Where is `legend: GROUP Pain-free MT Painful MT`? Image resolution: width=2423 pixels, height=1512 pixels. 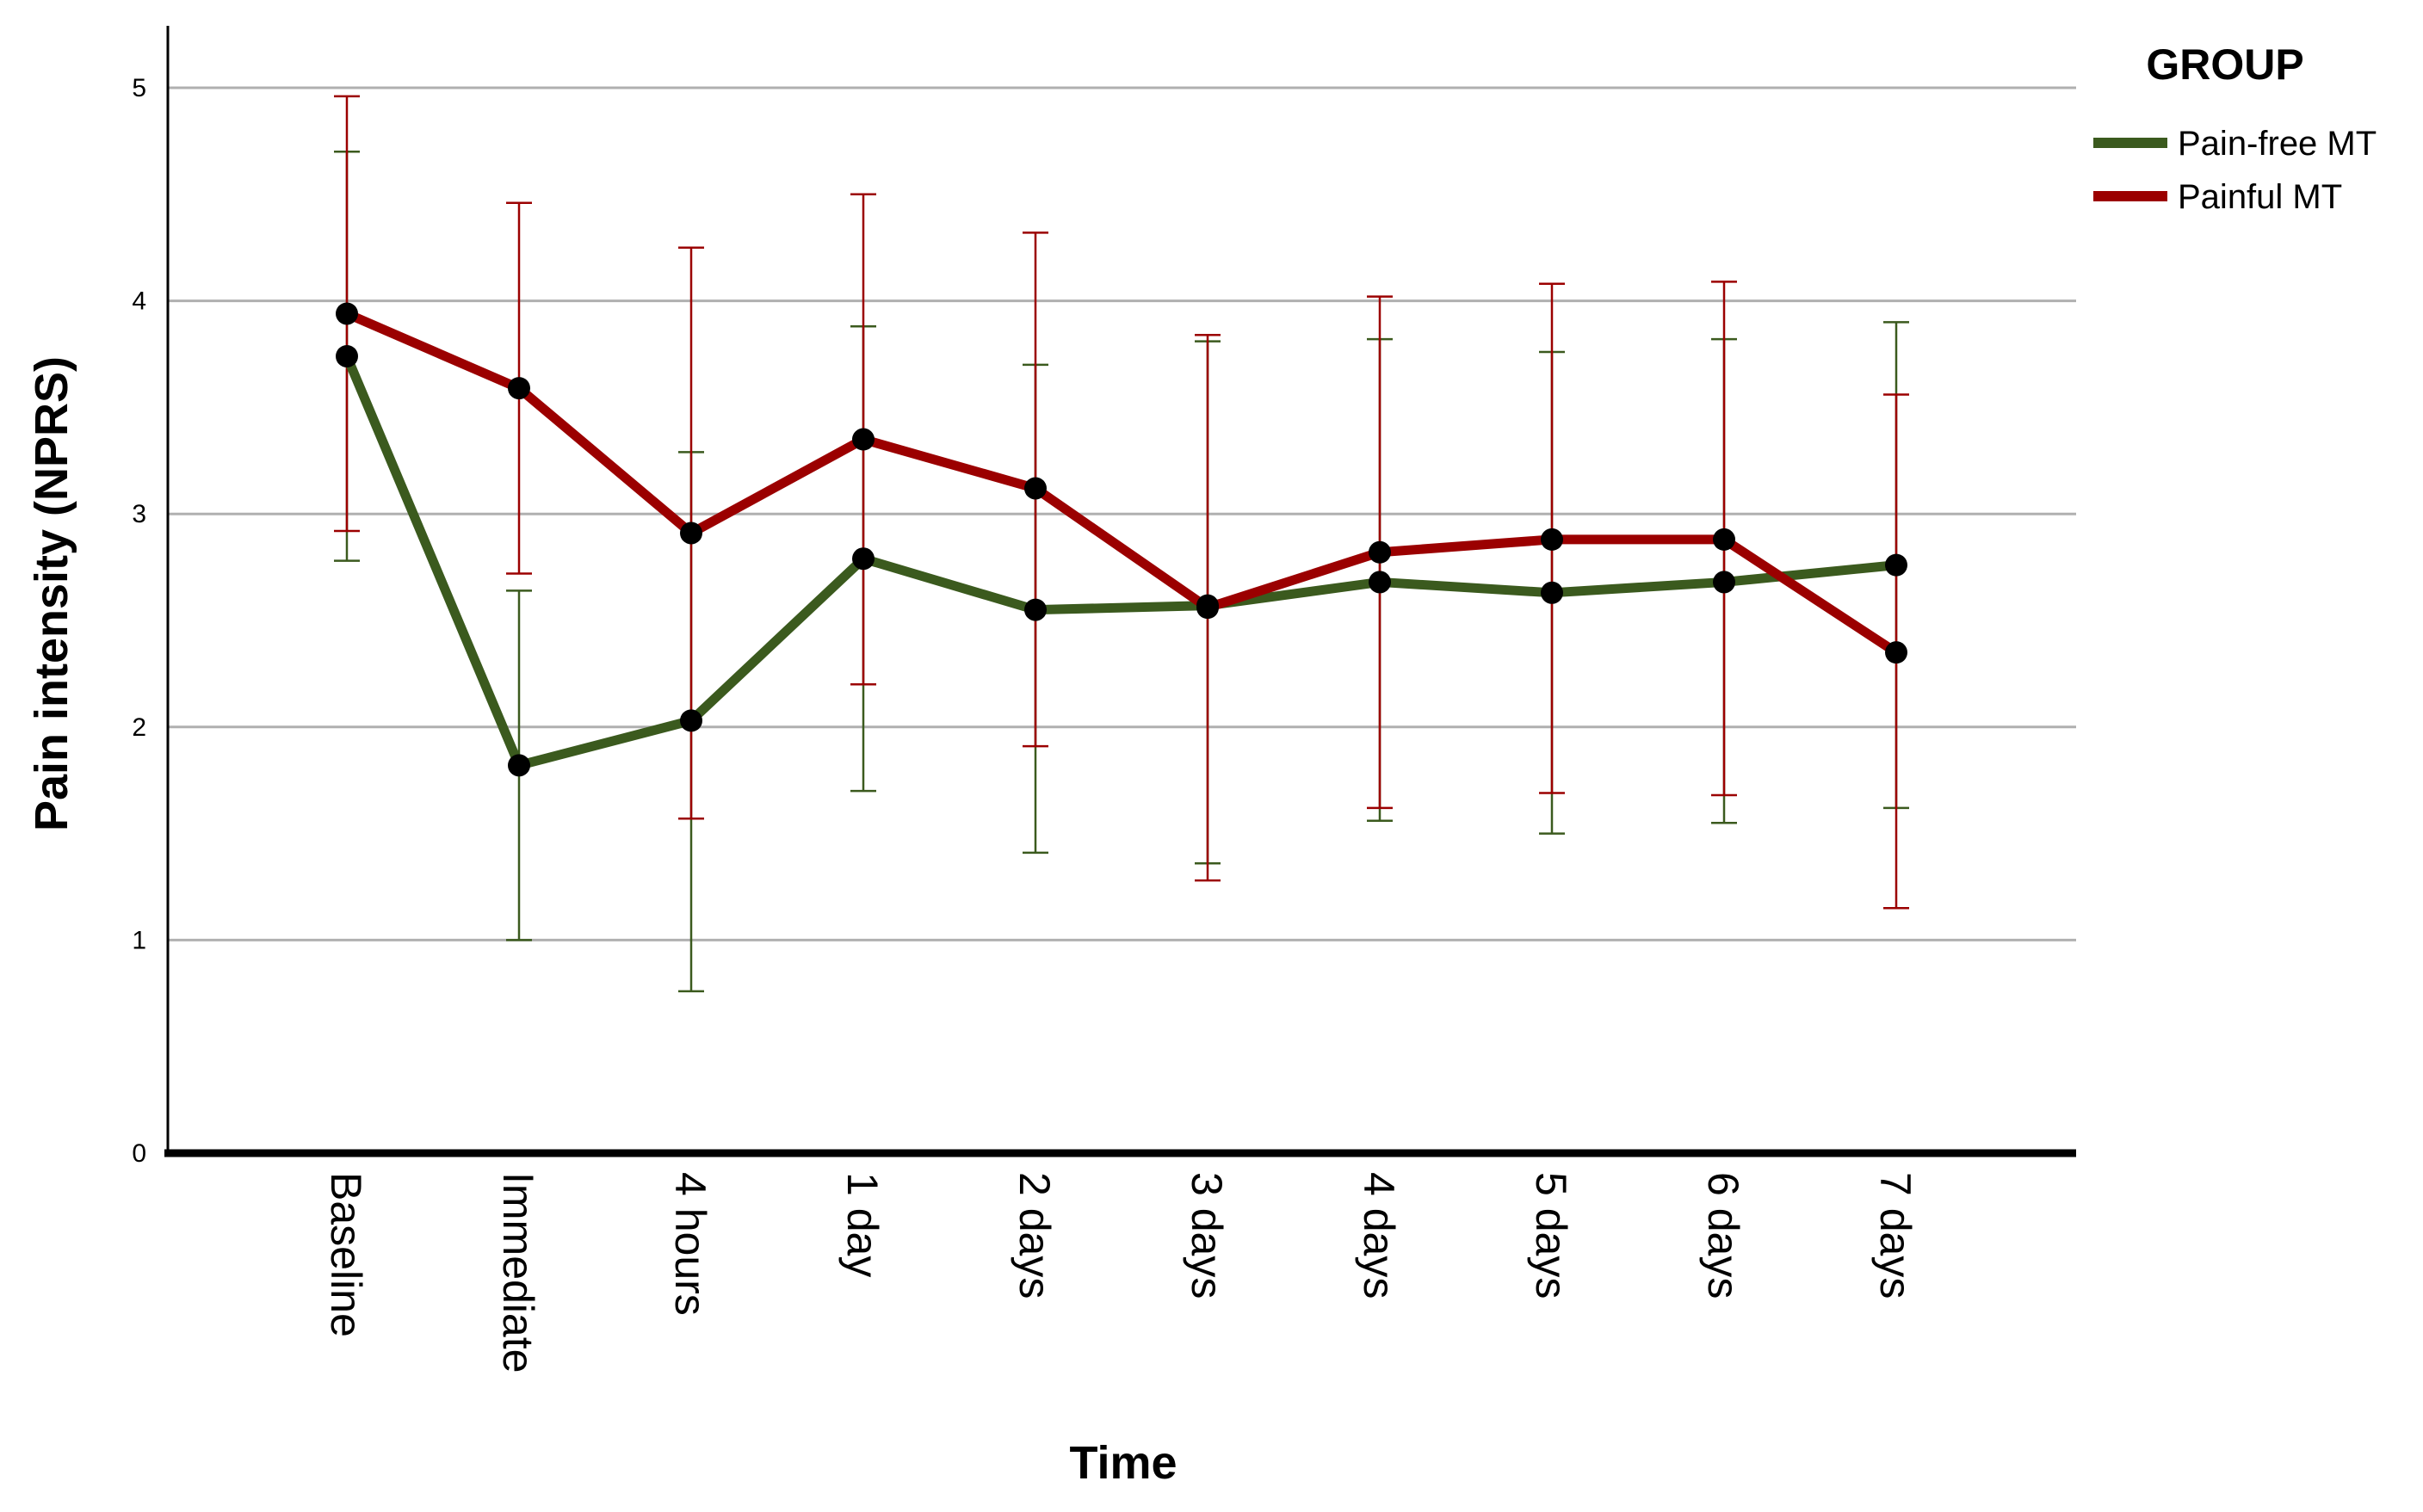
legend: GROUP Pain-free MT Painful MT is located at coordinates (2235, 128).